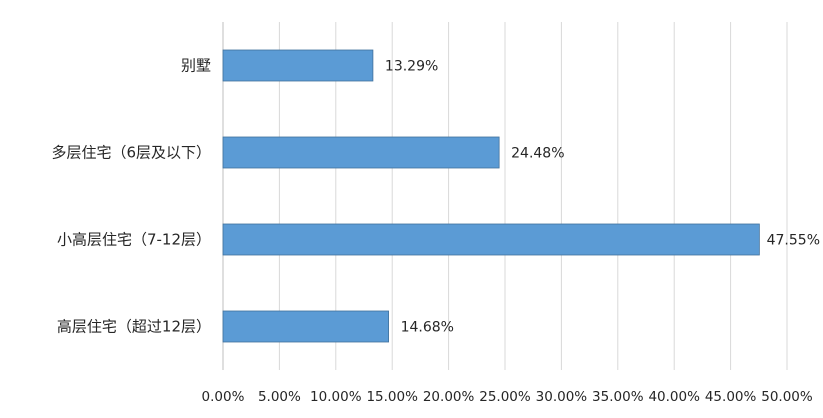 This screenshot has height=418, width=823. I want to click on category-label: 别墅, so click(196, 66).